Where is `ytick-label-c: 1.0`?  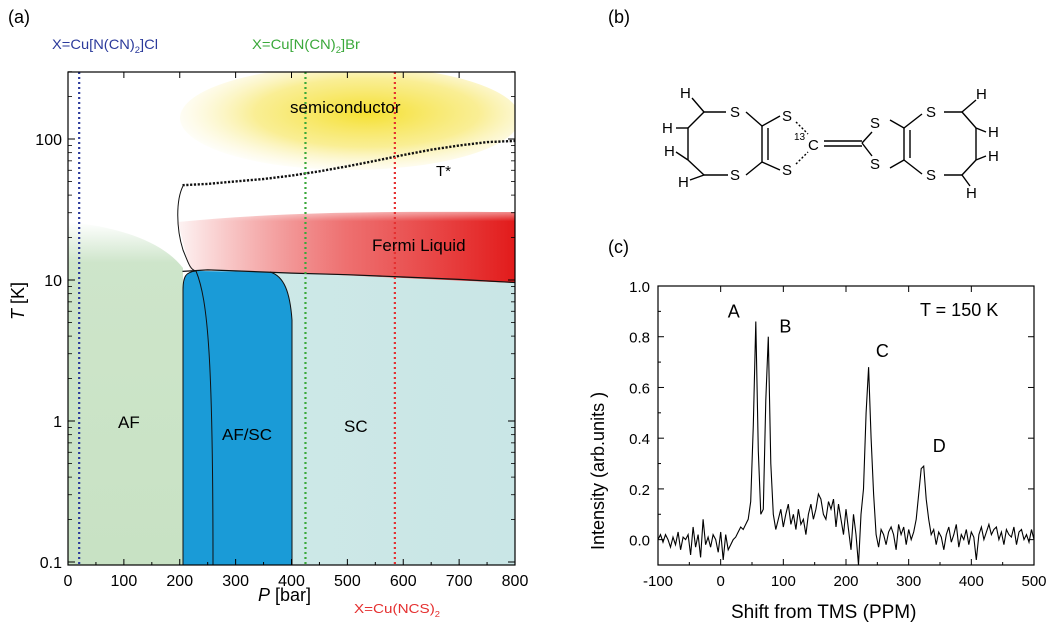 ytick-label-c: 1.0 is located at coordinates (639, 287).